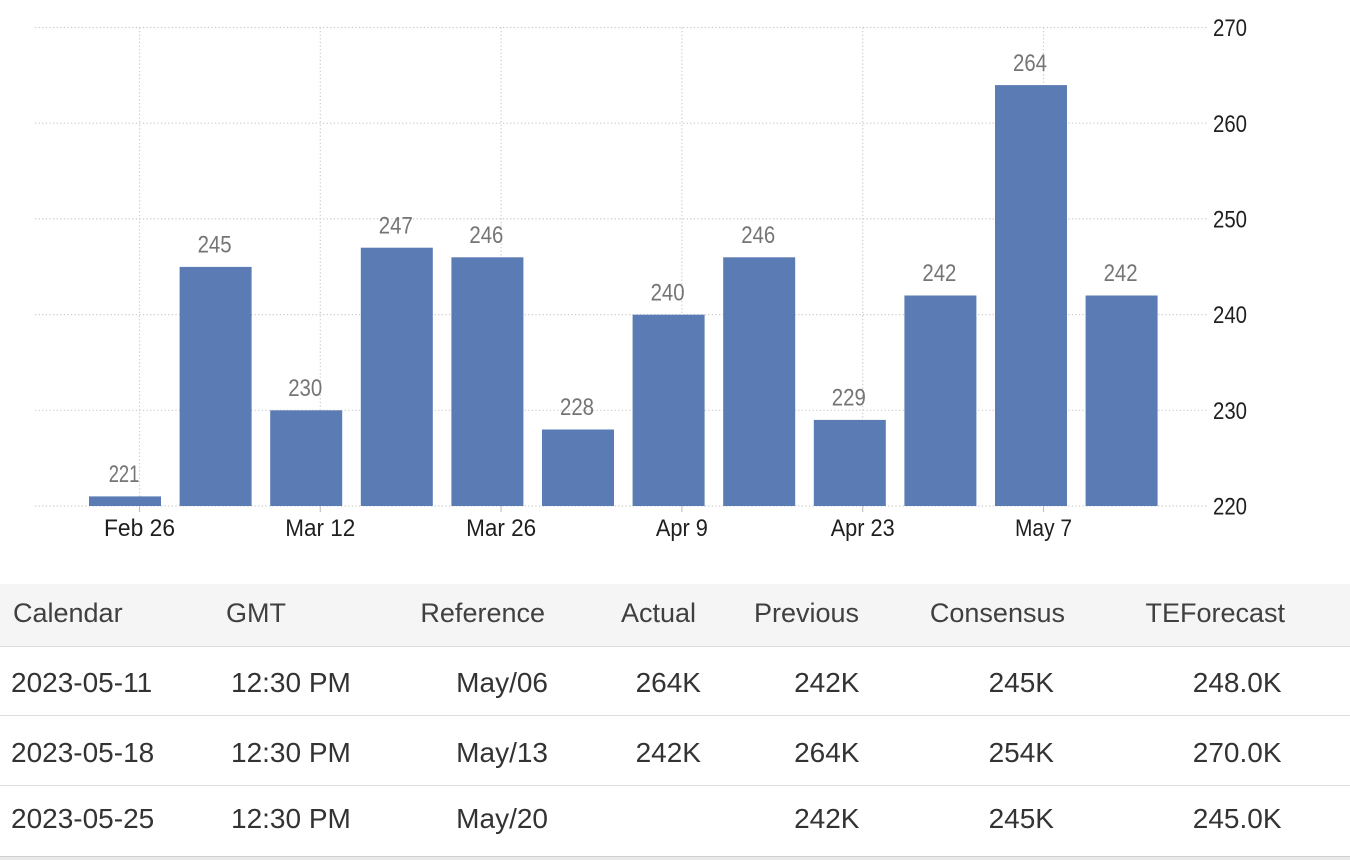 The height and width of the screenshot is (860, 1350). Describe the element at coordinates (124, 474) in the screenshot. I see `svg-text: 221` at that location.